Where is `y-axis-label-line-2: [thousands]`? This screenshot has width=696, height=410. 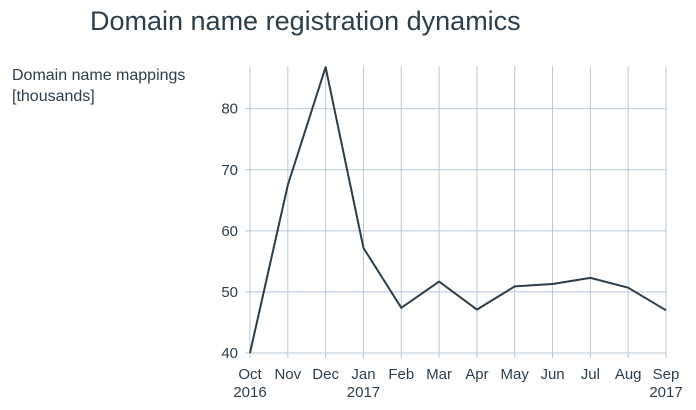
y-axis-label-line-2: [thousands] is located at coordinates (53, 96).